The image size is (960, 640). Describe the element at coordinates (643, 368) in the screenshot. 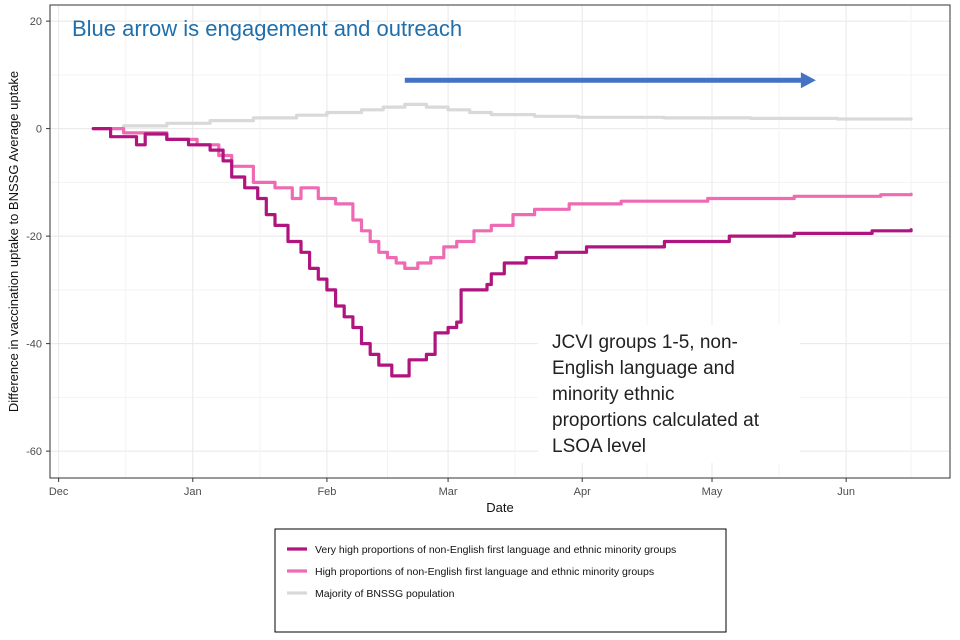

I see `annotation-line: English language and` at that location.